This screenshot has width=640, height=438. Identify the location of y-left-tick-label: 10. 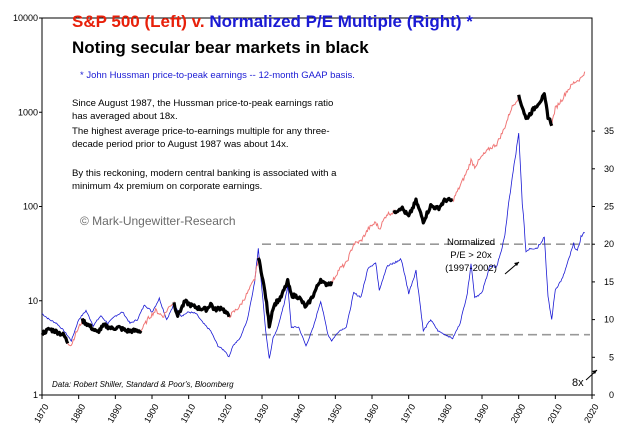
(33, 301).